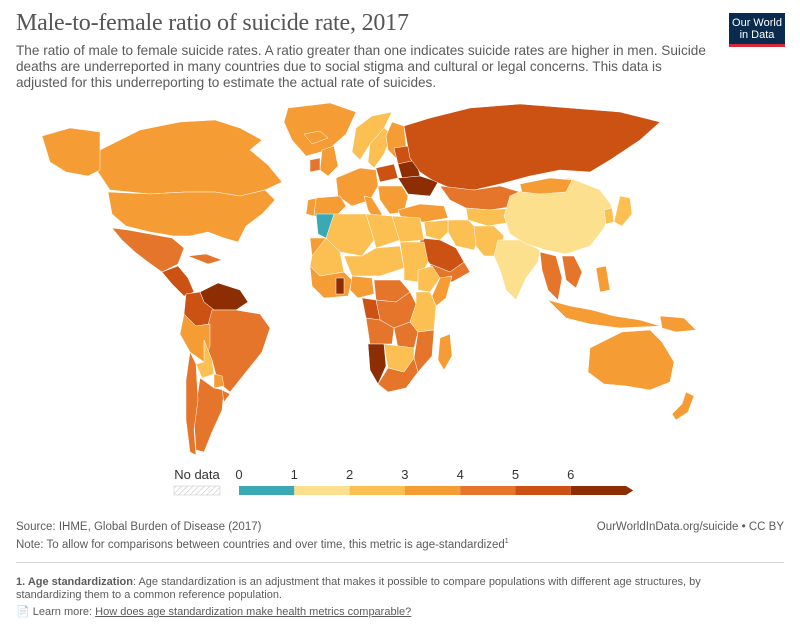 This screenshot has width=800, height=627. I want to click on country-ireland: Ireland, so click(315, 165).